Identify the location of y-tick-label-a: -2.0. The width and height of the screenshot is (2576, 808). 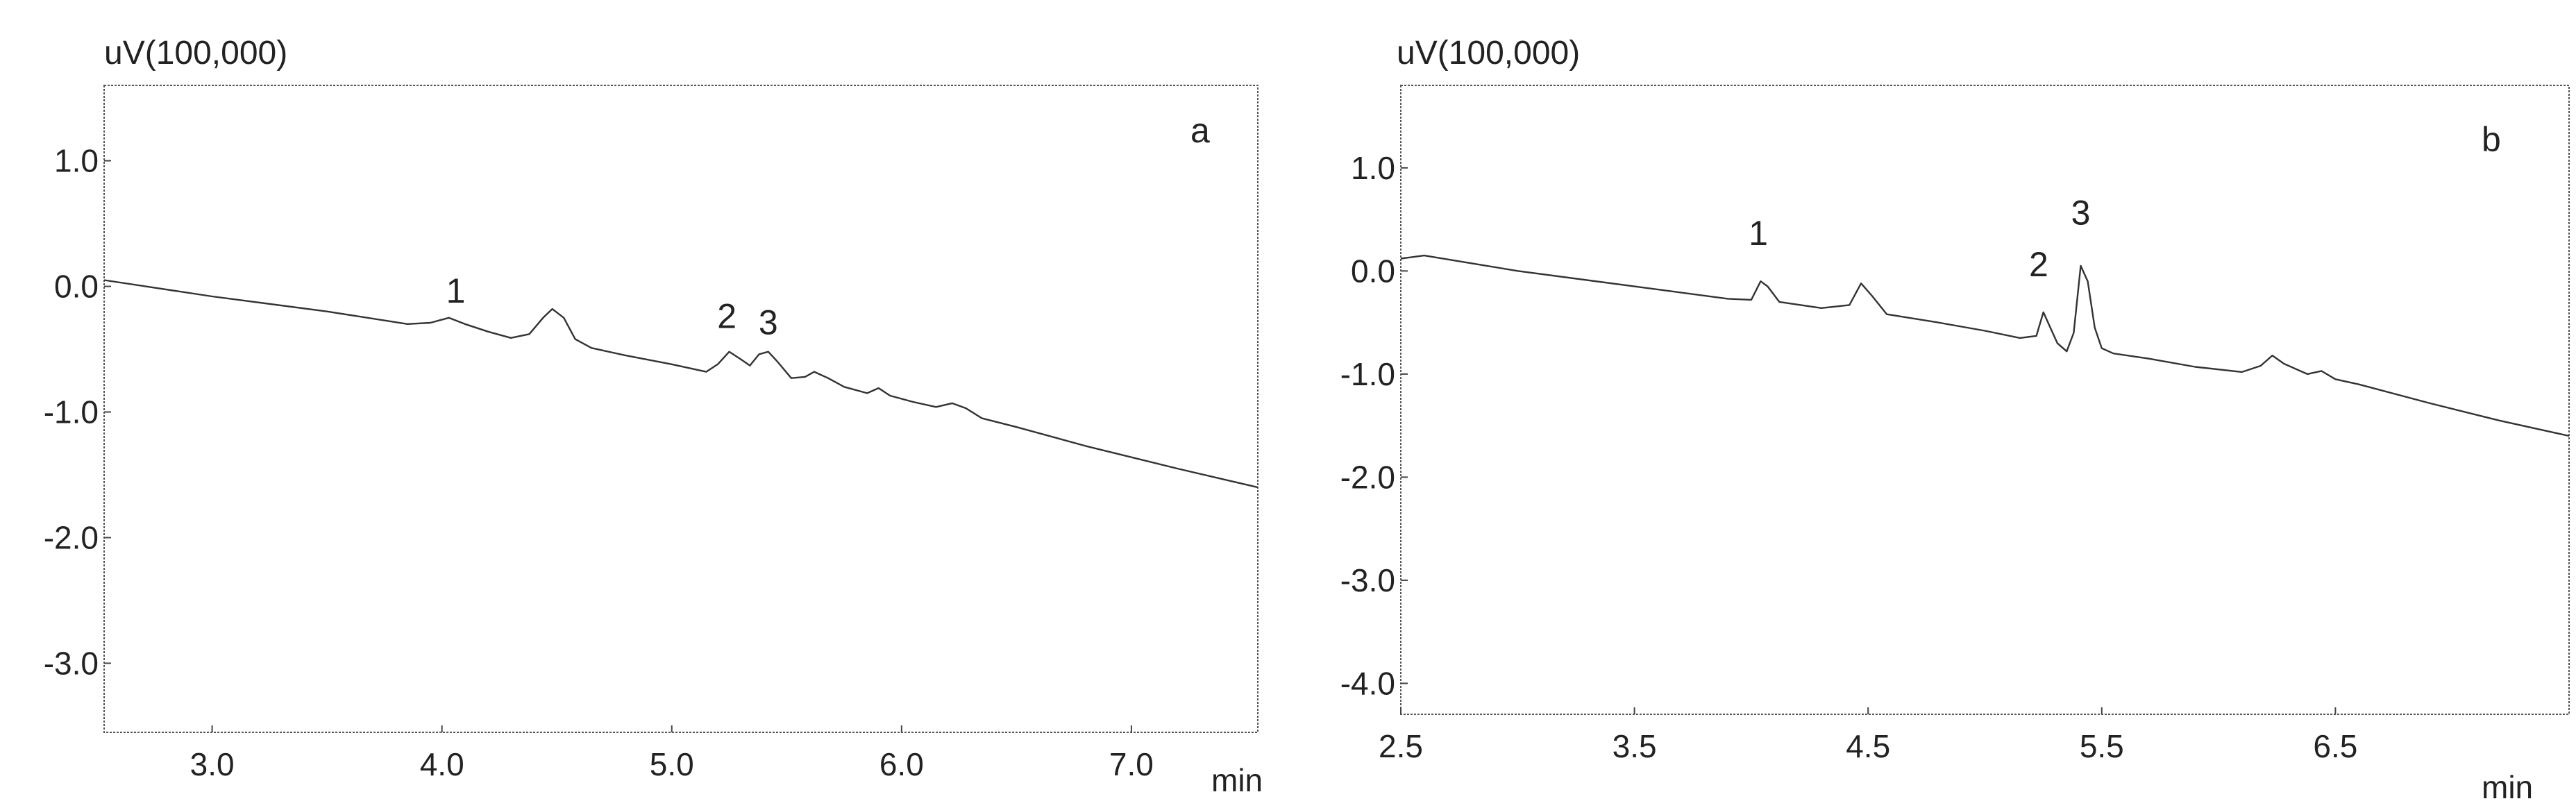
(71, 537).